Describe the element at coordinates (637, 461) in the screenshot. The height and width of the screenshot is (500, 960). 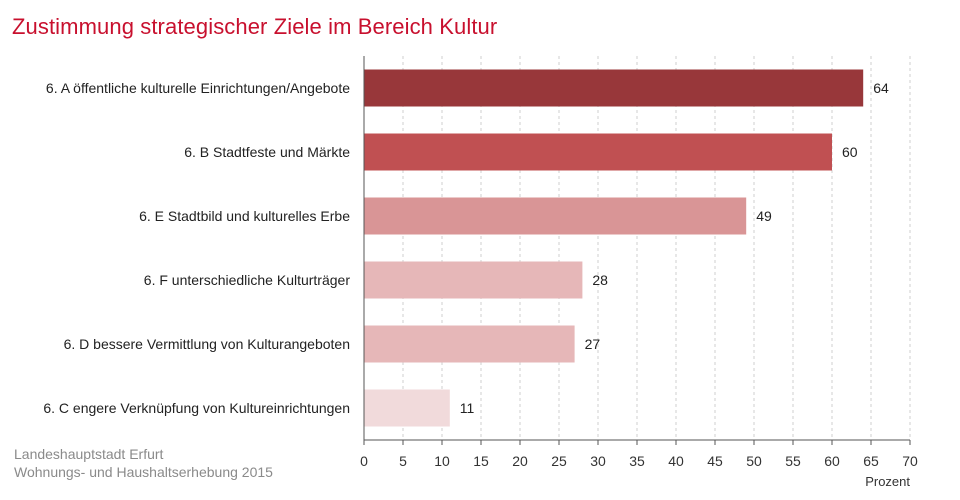
I see `x-tick-label: 35` at that location.